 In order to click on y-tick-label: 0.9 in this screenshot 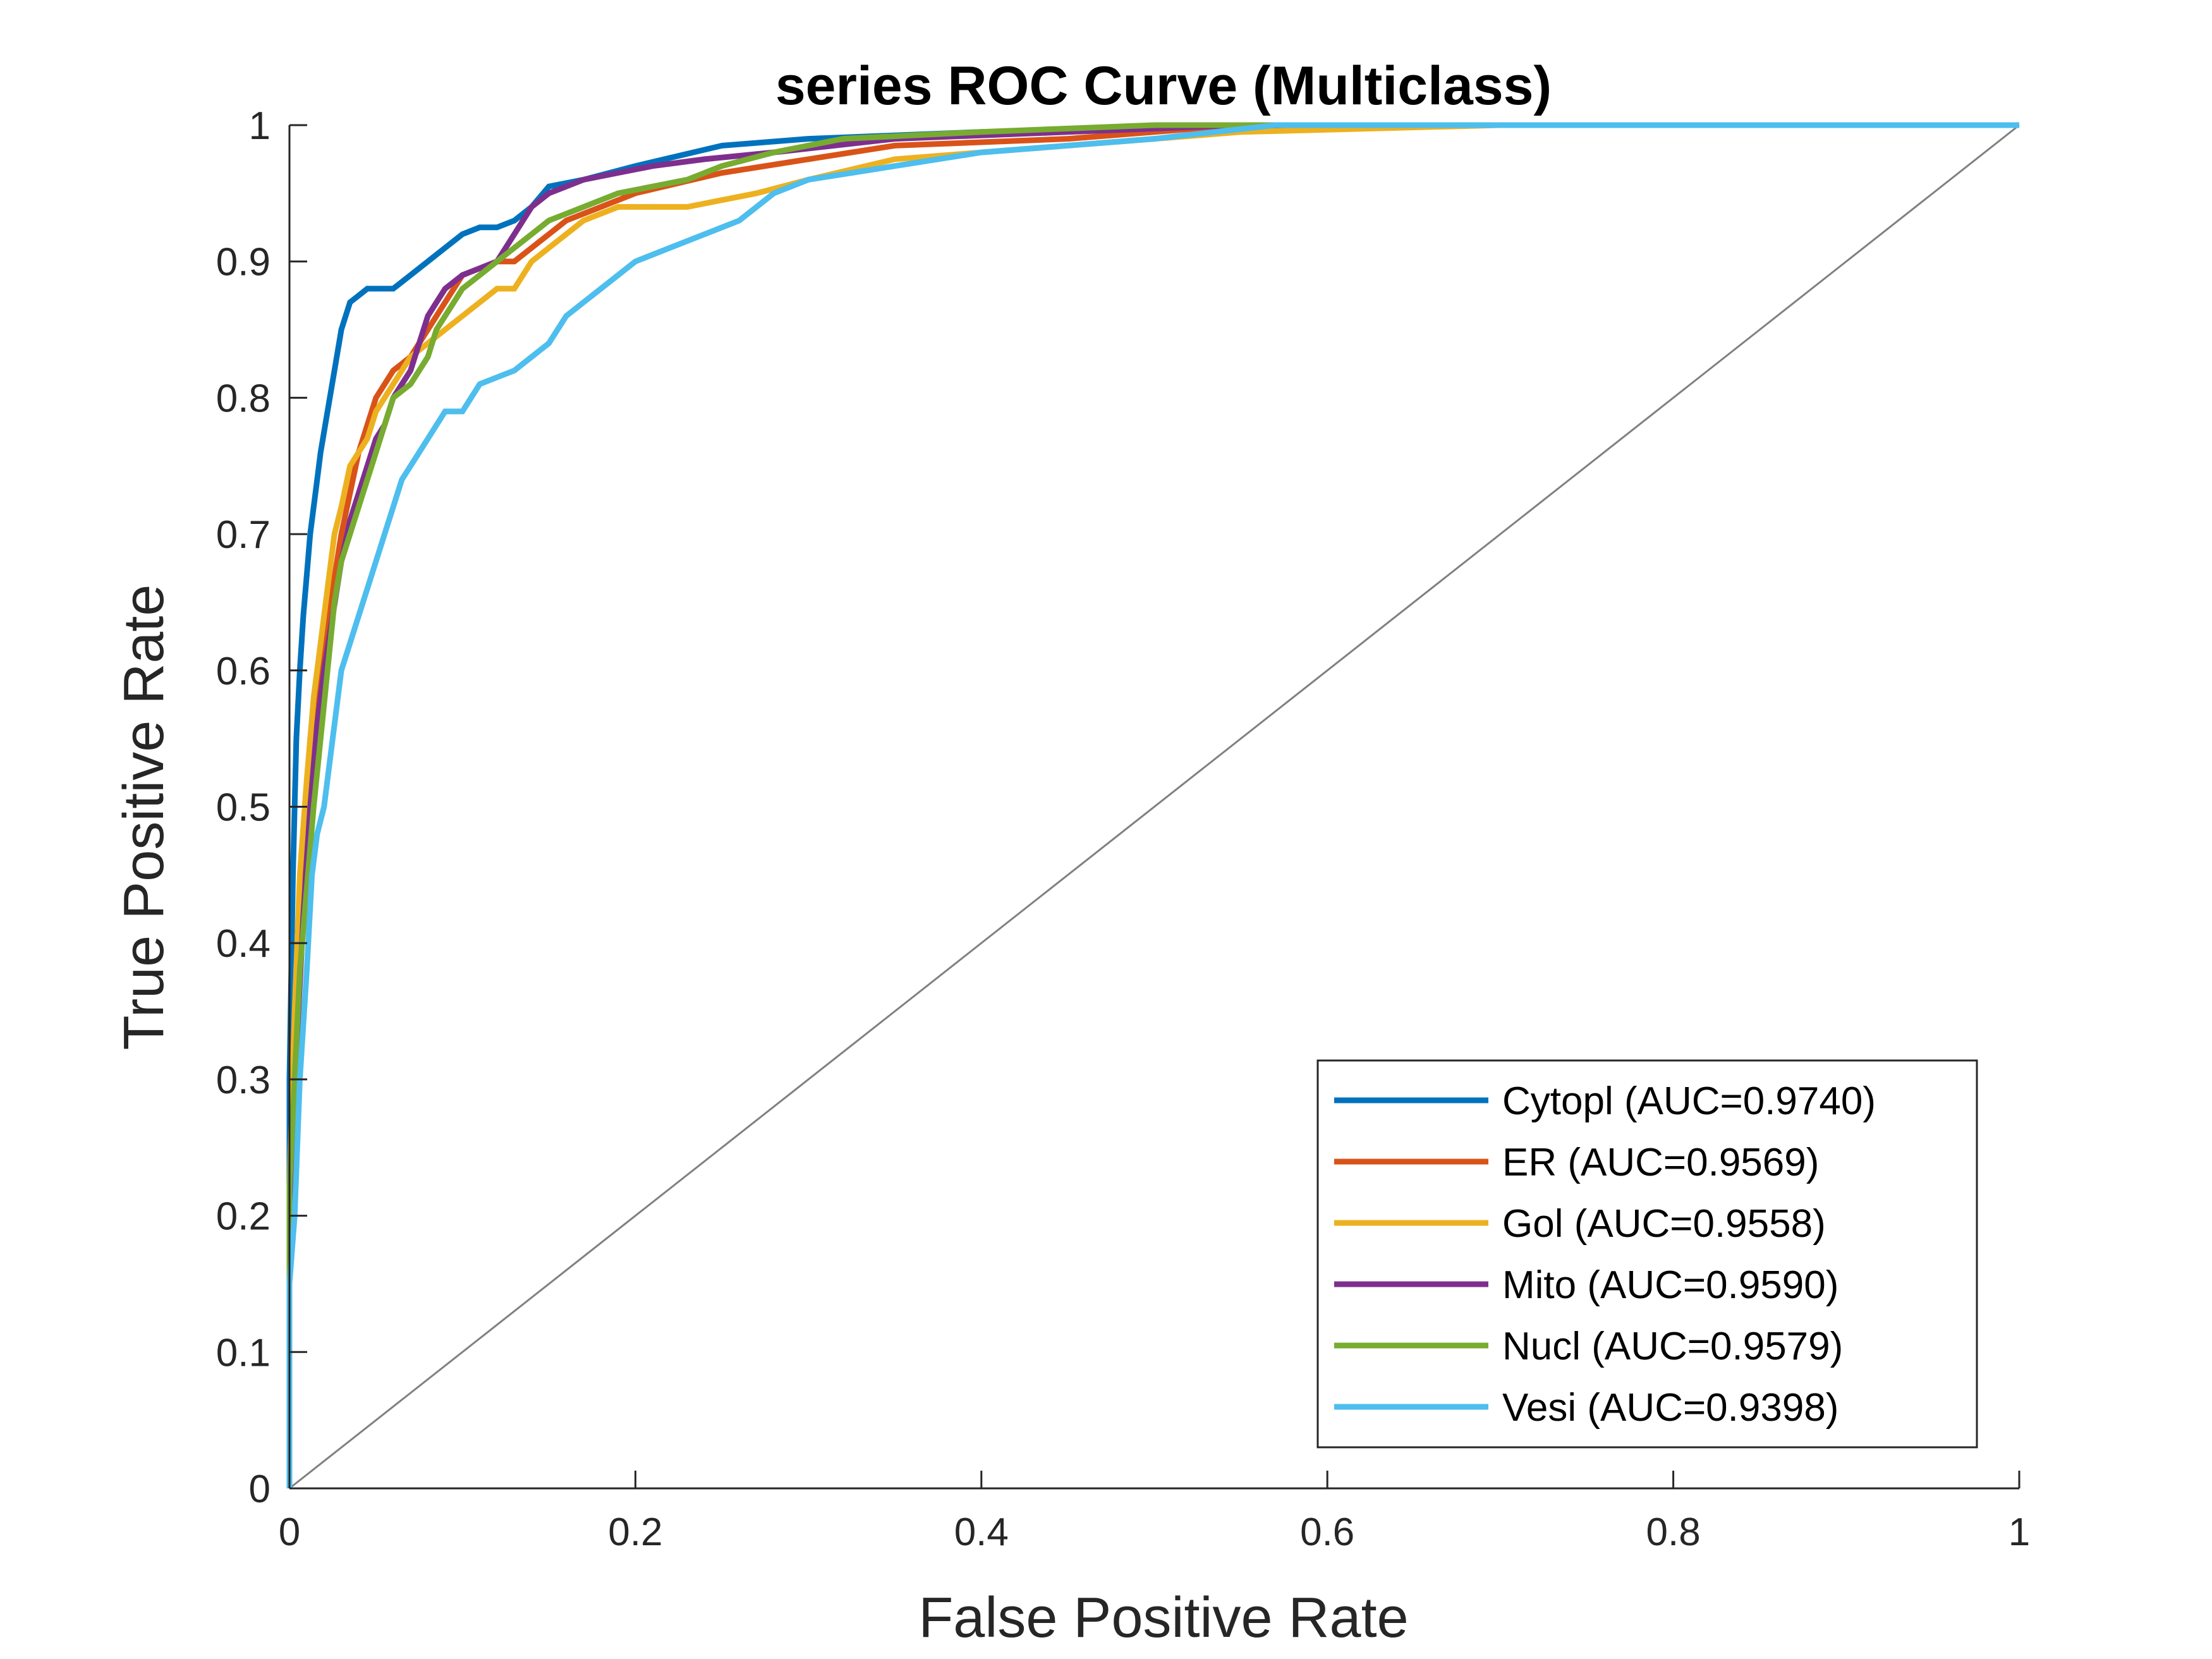, I will do `click(243, 262)`.